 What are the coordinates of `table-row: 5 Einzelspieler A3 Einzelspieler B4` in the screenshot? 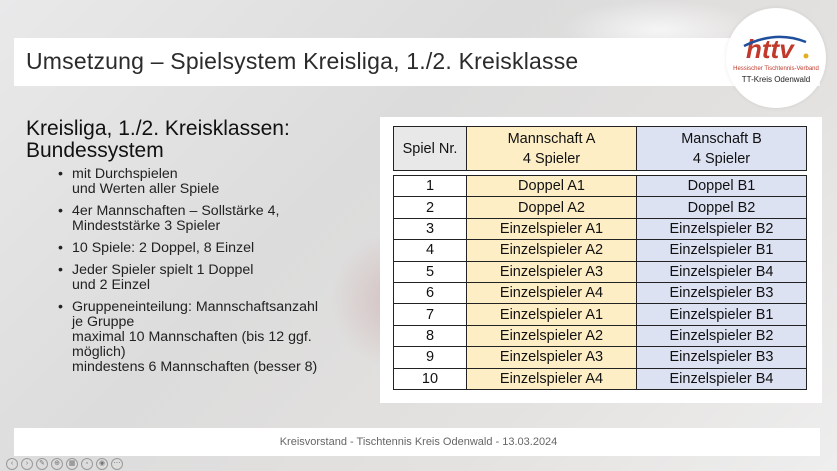 It's located at (600, 271).